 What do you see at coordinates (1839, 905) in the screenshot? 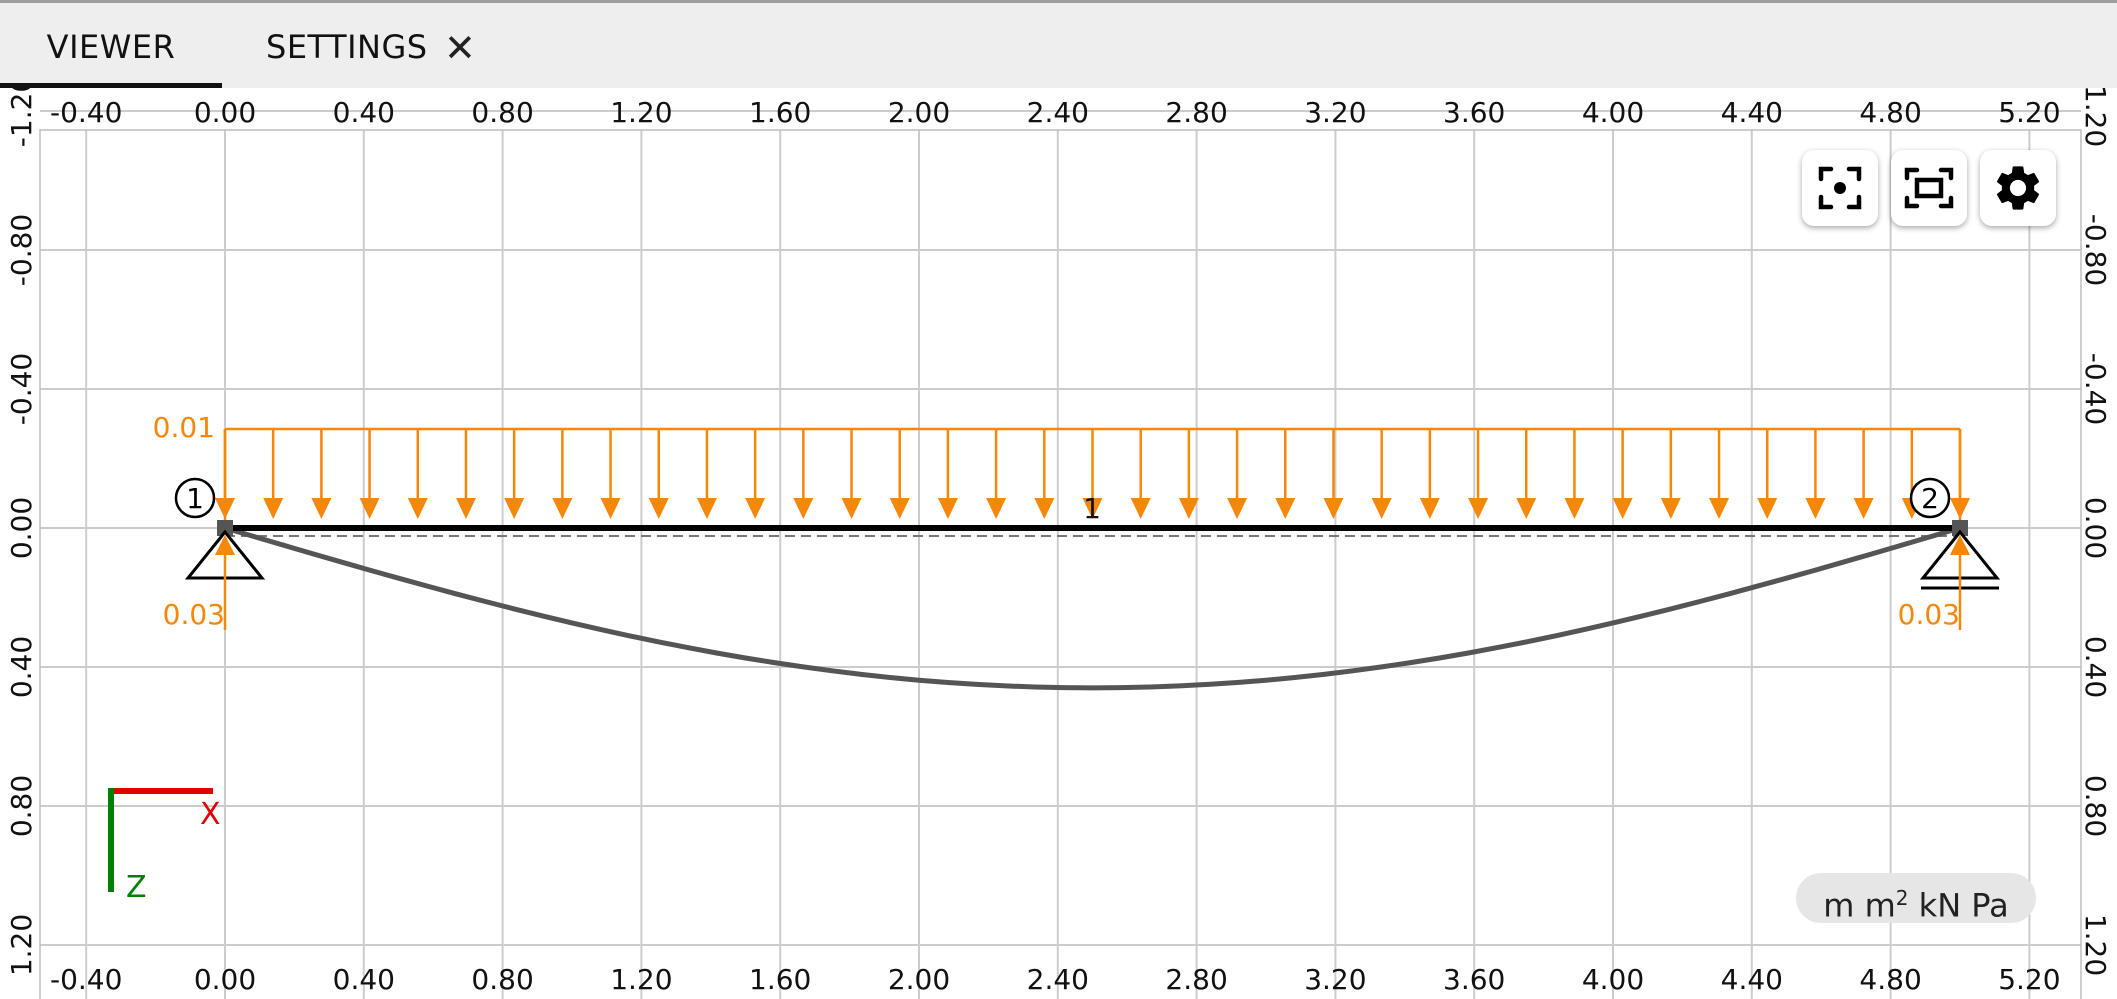
I see `unit-length: m` at bounding box center [1839, 905].